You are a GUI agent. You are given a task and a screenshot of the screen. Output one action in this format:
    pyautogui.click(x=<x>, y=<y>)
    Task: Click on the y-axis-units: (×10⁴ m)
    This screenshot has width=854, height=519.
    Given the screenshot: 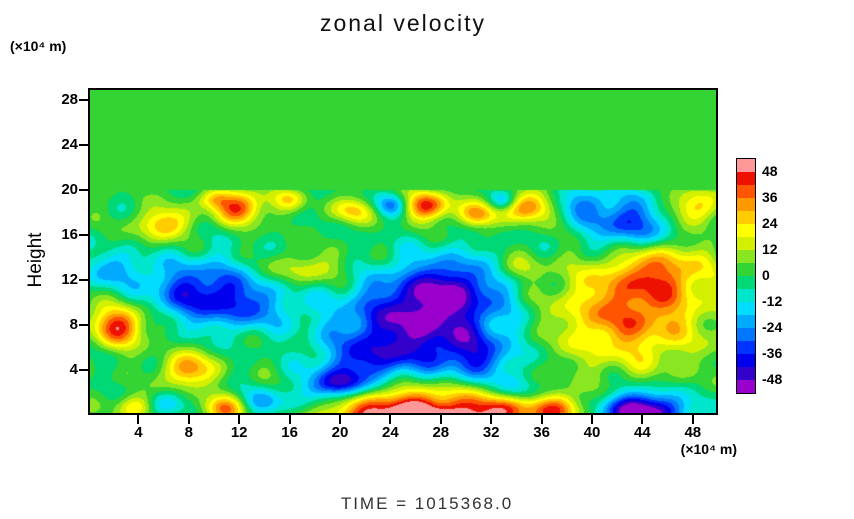 What is the action you would take?
    pyautogui.click(x=38, y=46)
    